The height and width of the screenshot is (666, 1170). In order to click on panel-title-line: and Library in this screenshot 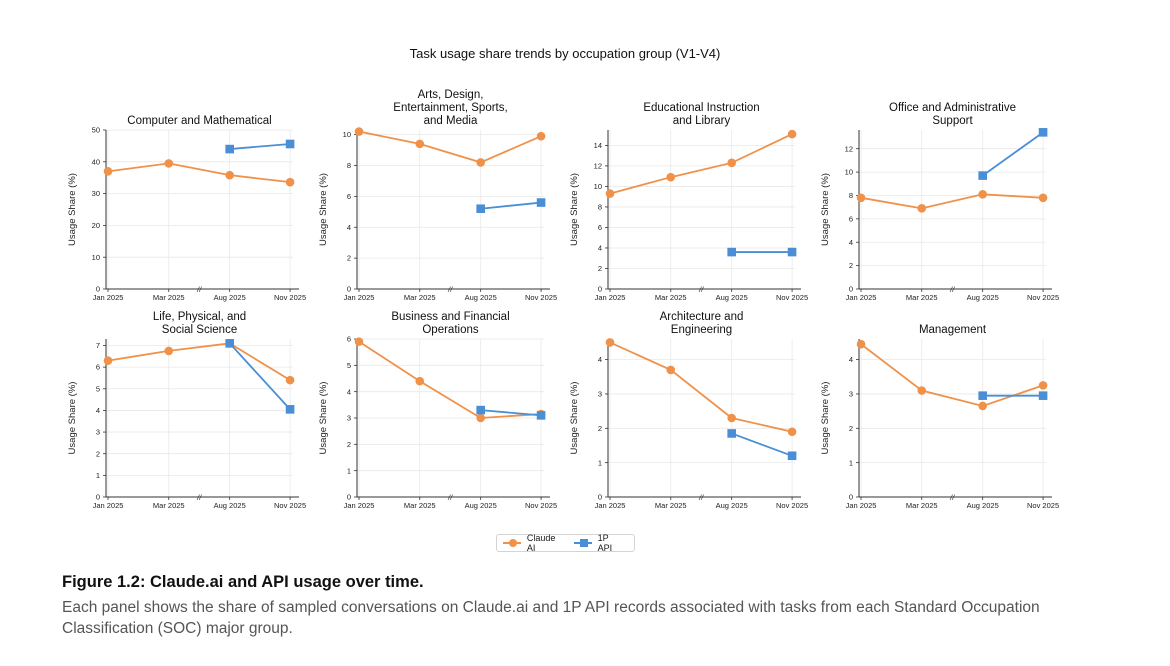, I will do `click(702, 121)`.